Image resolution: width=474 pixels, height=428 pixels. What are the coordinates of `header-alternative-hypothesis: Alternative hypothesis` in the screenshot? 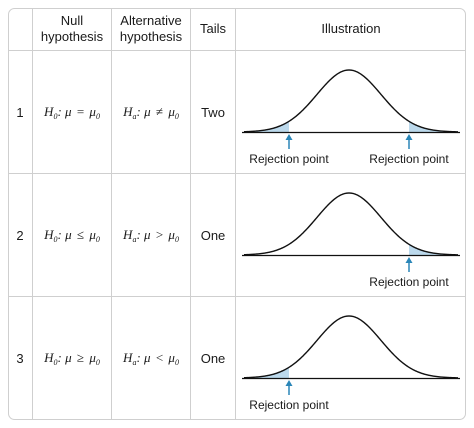 It's located at (151, 29).